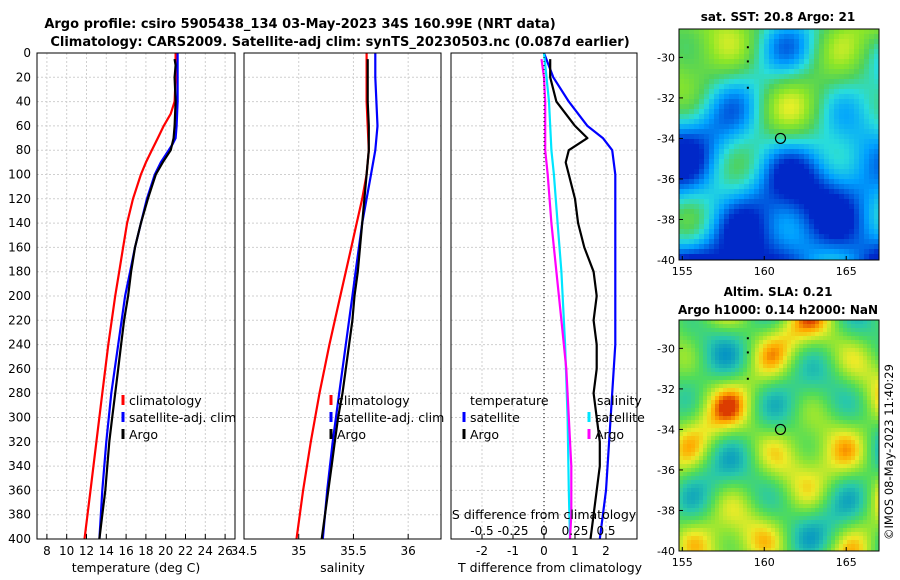 This screenshot has height=580, width=900. Describe the element at coordinates (342, 567) in the screenshot. I see `x-axis-label: salinity` at that location.